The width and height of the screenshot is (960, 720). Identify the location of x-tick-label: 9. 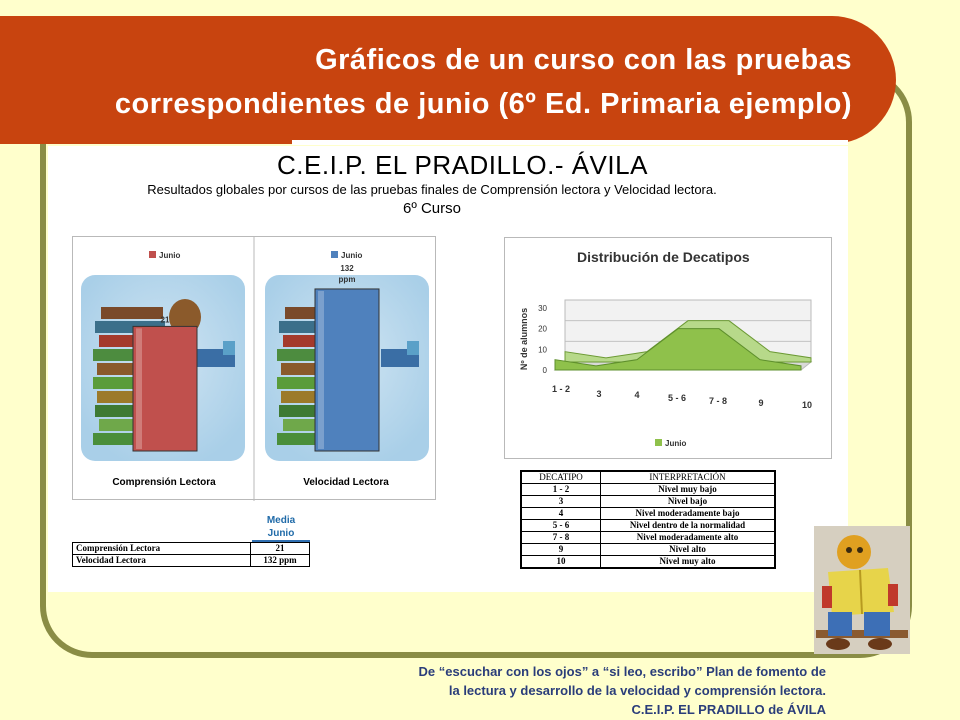
(760, 403).